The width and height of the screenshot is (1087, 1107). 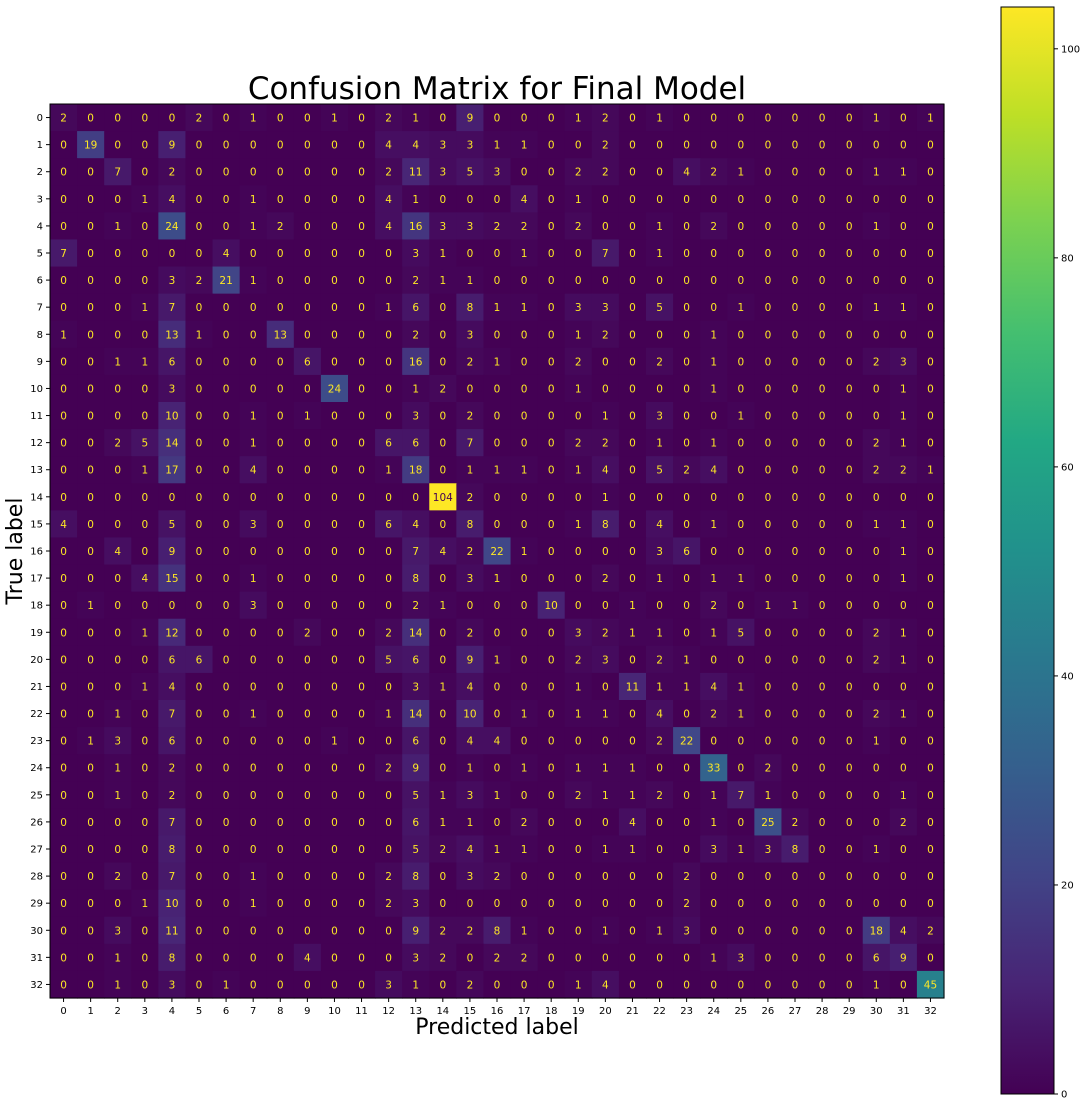 I want to click on cell-value-label: 18, so click(x=415, y=471).